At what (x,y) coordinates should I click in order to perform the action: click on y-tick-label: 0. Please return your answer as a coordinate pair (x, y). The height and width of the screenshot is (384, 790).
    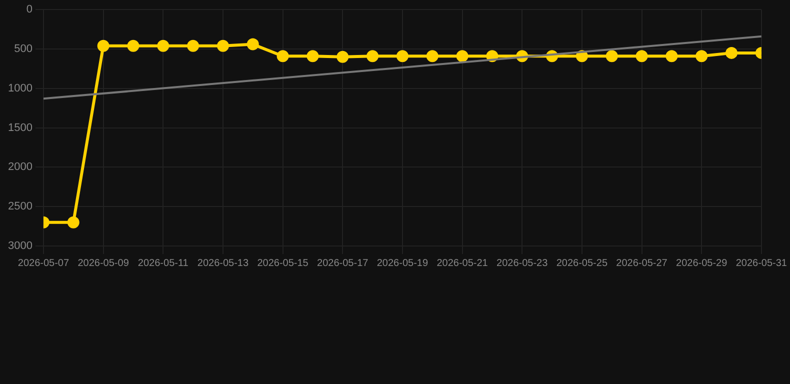
    Looking at the image, I should click on (29, 10).